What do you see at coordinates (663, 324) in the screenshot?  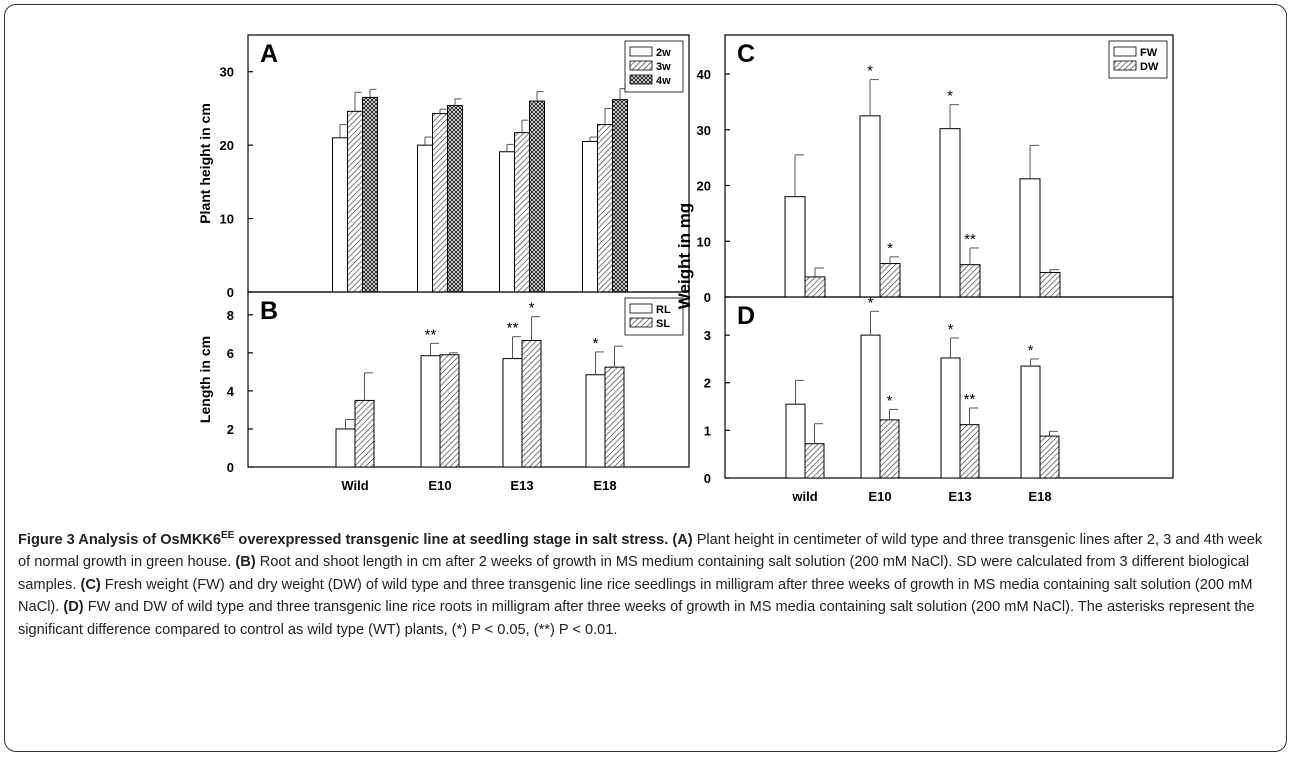 I see `legend-label-SL: SL` at bounding box center [663, 324].